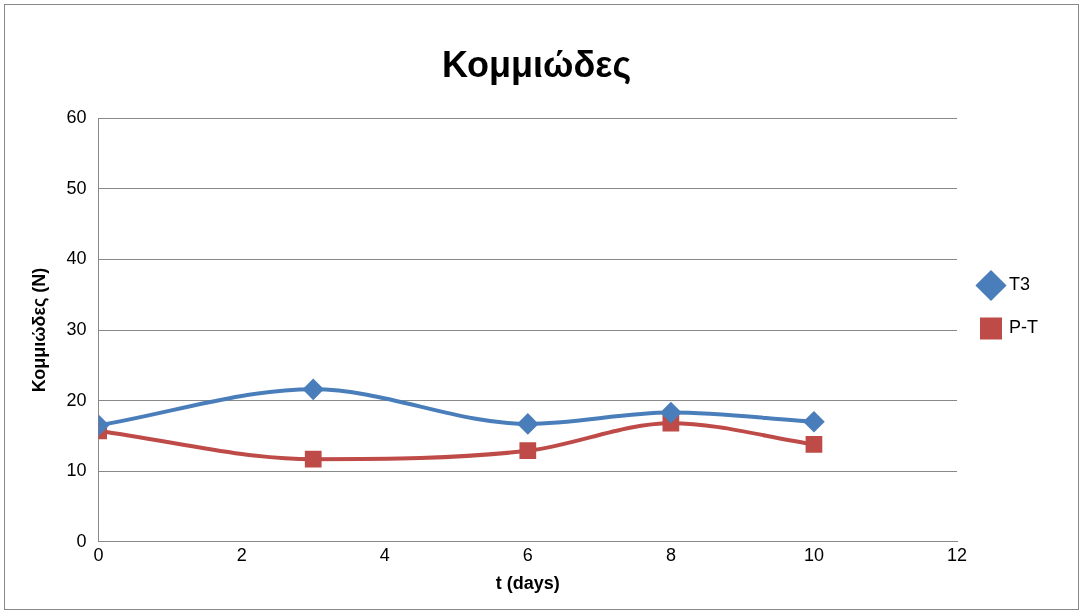  What do you see at coordinates (76, 258) in the screenshot?
I see `y-tick-label: 40` at bounding box center [76, 258].